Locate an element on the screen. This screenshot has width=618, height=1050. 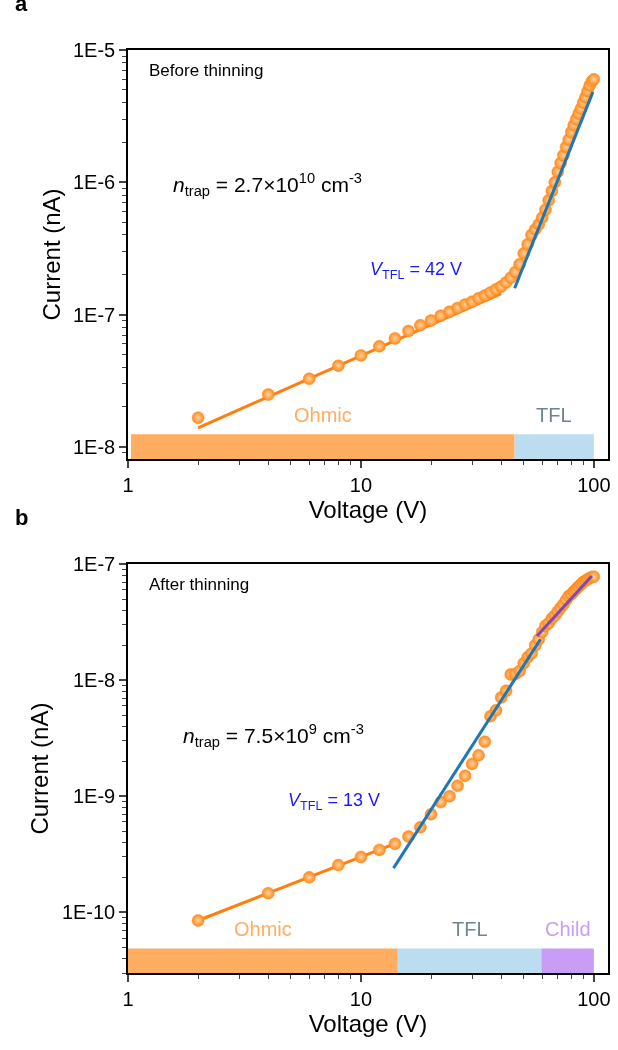
y-tick-label: 1E-10 is located at coordinates (88, 912).